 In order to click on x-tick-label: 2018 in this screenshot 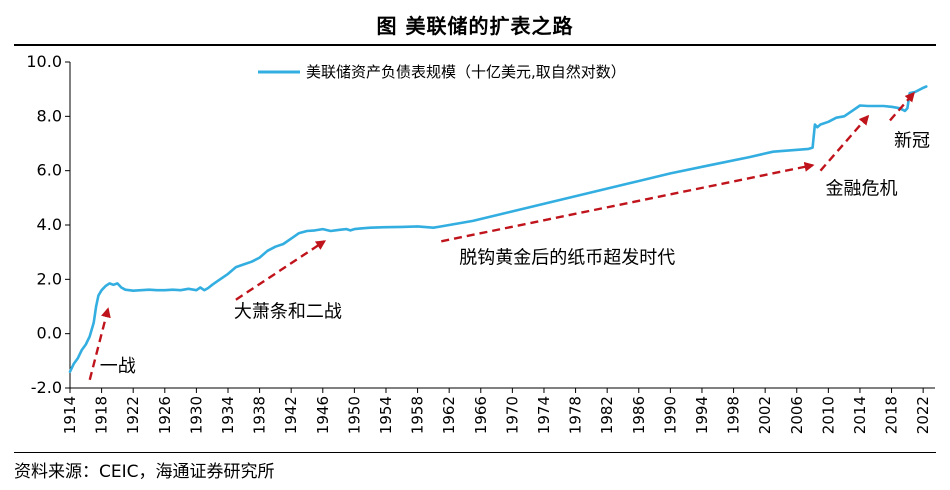, I will do `click(892, 415)`.